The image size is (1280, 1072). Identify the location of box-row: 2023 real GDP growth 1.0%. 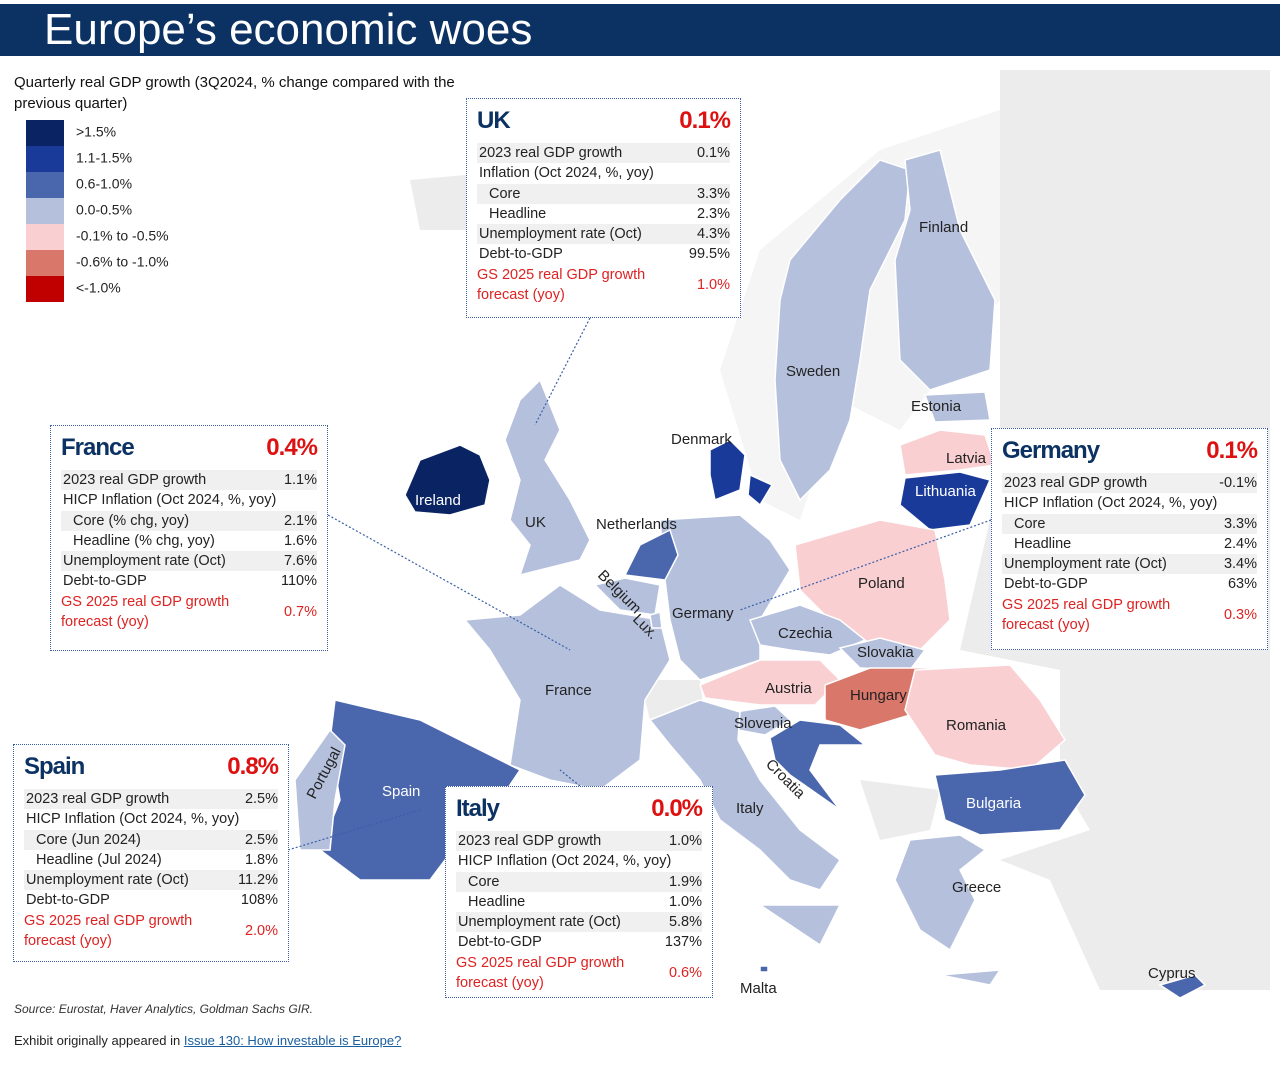
(579, 841).